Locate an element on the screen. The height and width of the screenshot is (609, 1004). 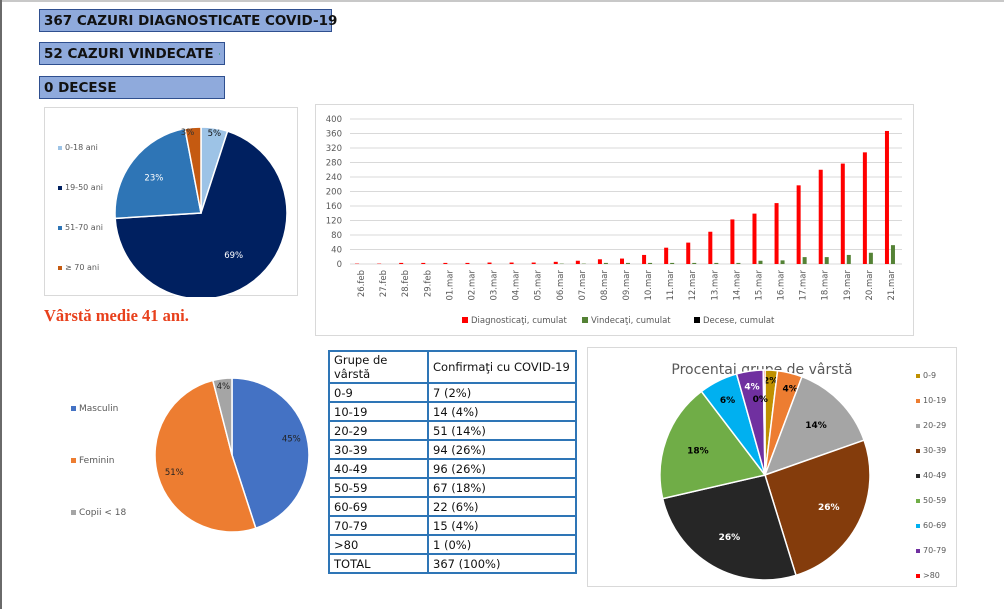
pie-slice-19-50-ani is located at coordinates (201, 215).